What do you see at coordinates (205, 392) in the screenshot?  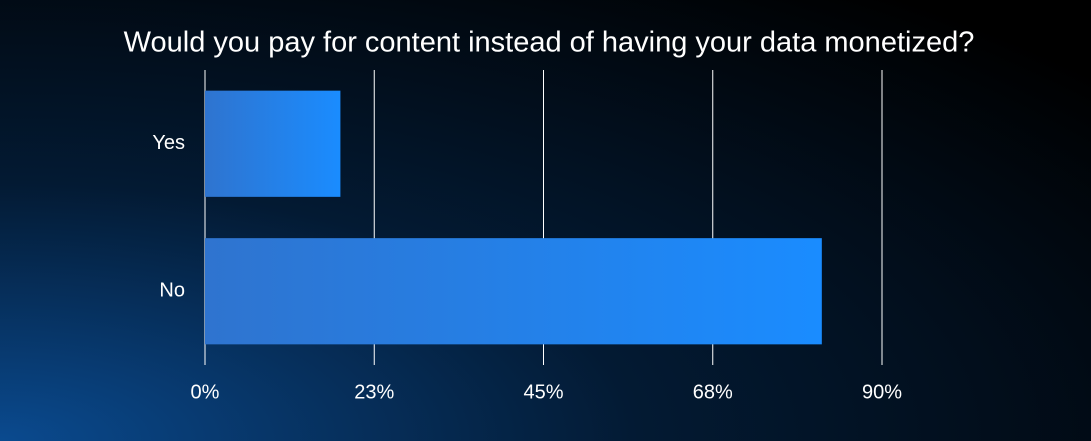 I see `x-tick-label: 0%` at bounding box center [205, 392].